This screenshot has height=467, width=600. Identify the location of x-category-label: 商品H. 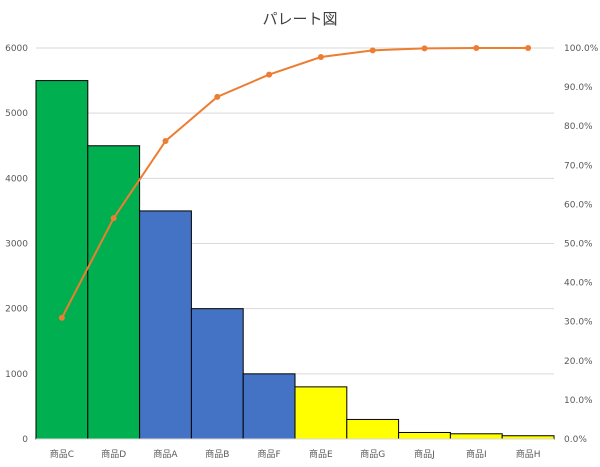
(528, 454).